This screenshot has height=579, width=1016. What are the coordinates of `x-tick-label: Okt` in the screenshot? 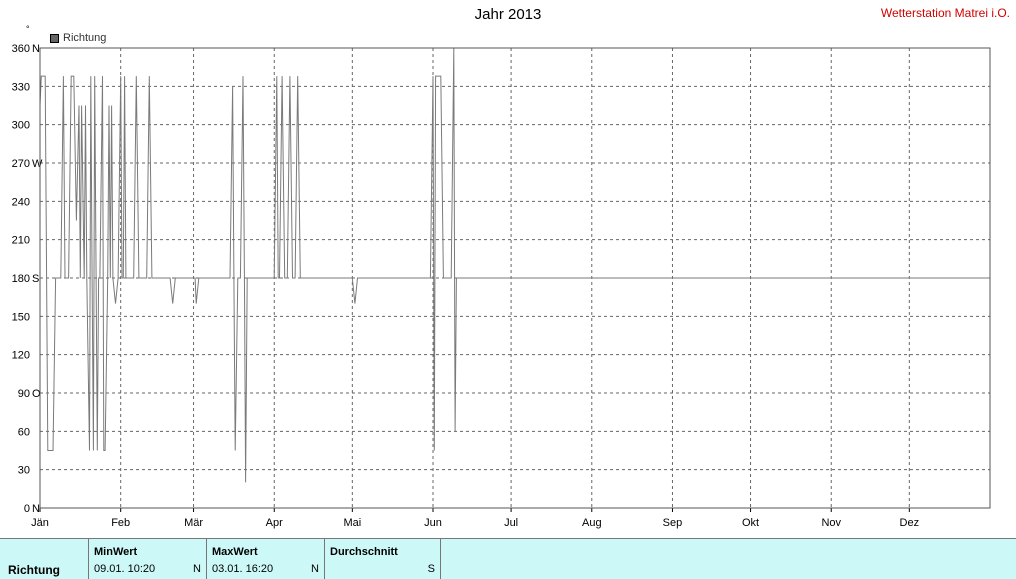 It's located at (750, 523).